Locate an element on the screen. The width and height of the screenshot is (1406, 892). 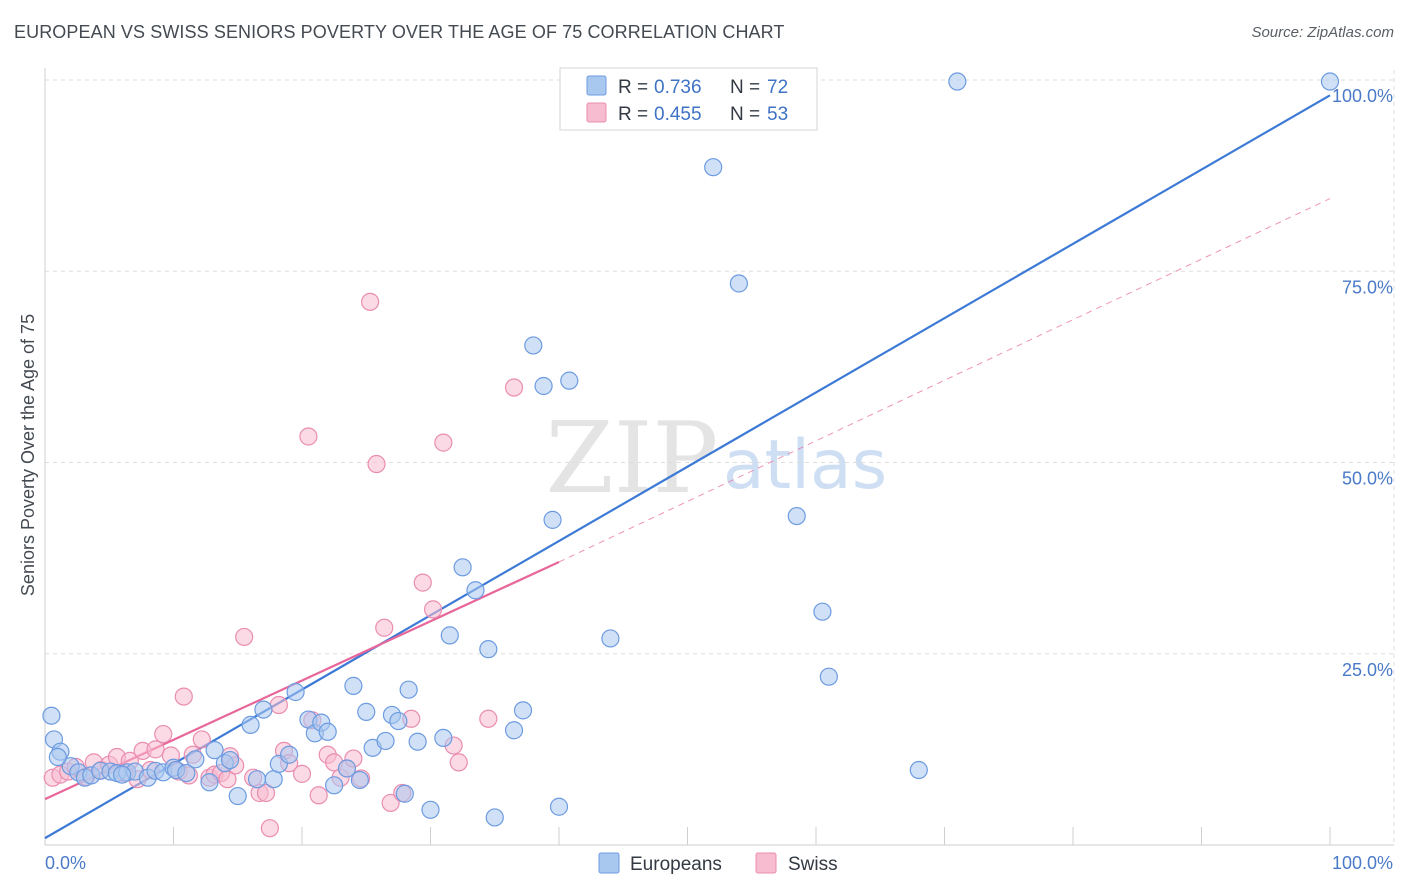
x-tick-label: 100.0% is located at coordinates (1362, 863).